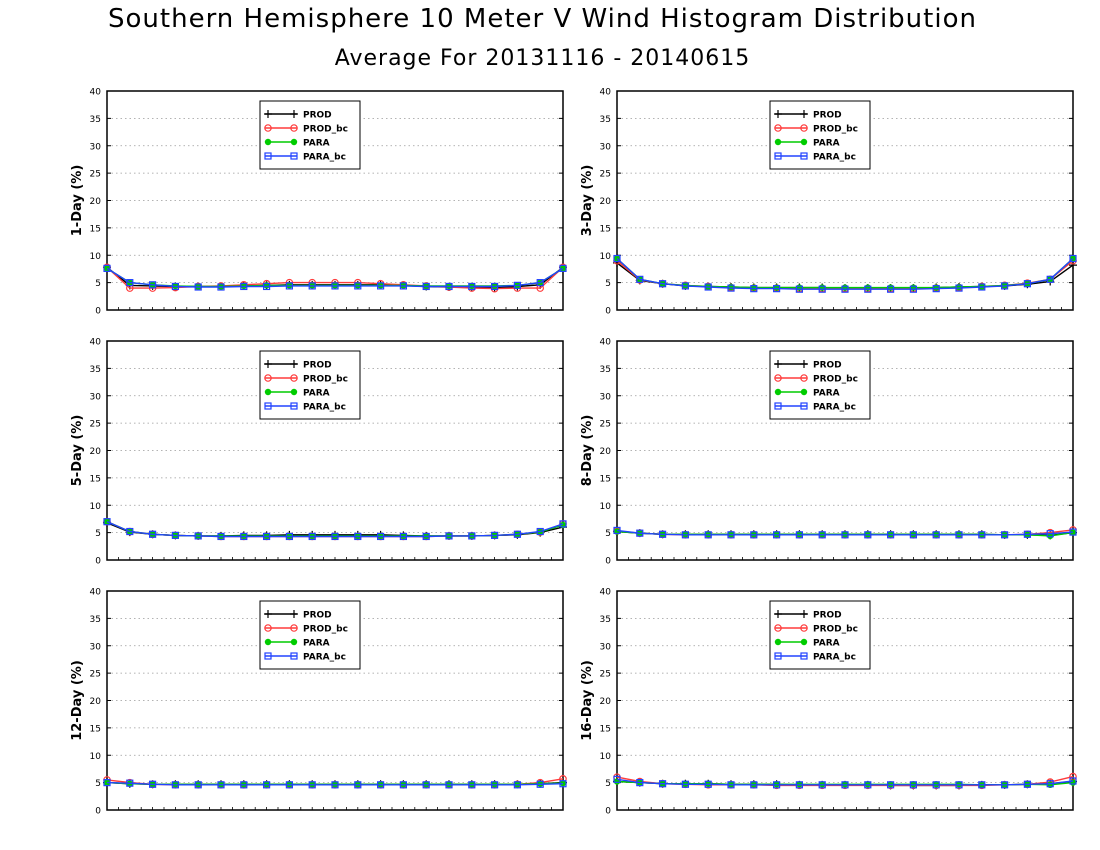 Image resolution: width=1100 pixels, height=850 pixels. What do you see at coordinates (606, 647) in the screenshot?
I see `y-tick-label: 30` at bounding box center [606, 647].